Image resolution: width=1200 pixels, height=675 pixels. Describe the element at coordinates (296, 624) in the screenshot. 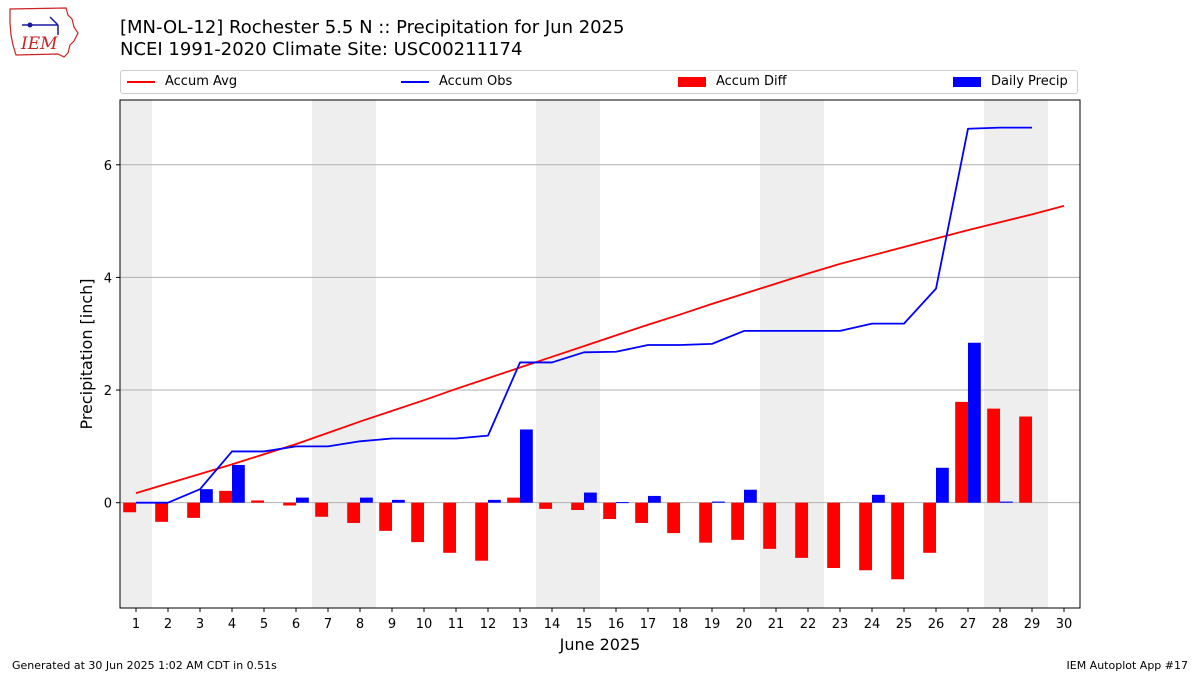

I see `x-tick-label: 6` at that location.